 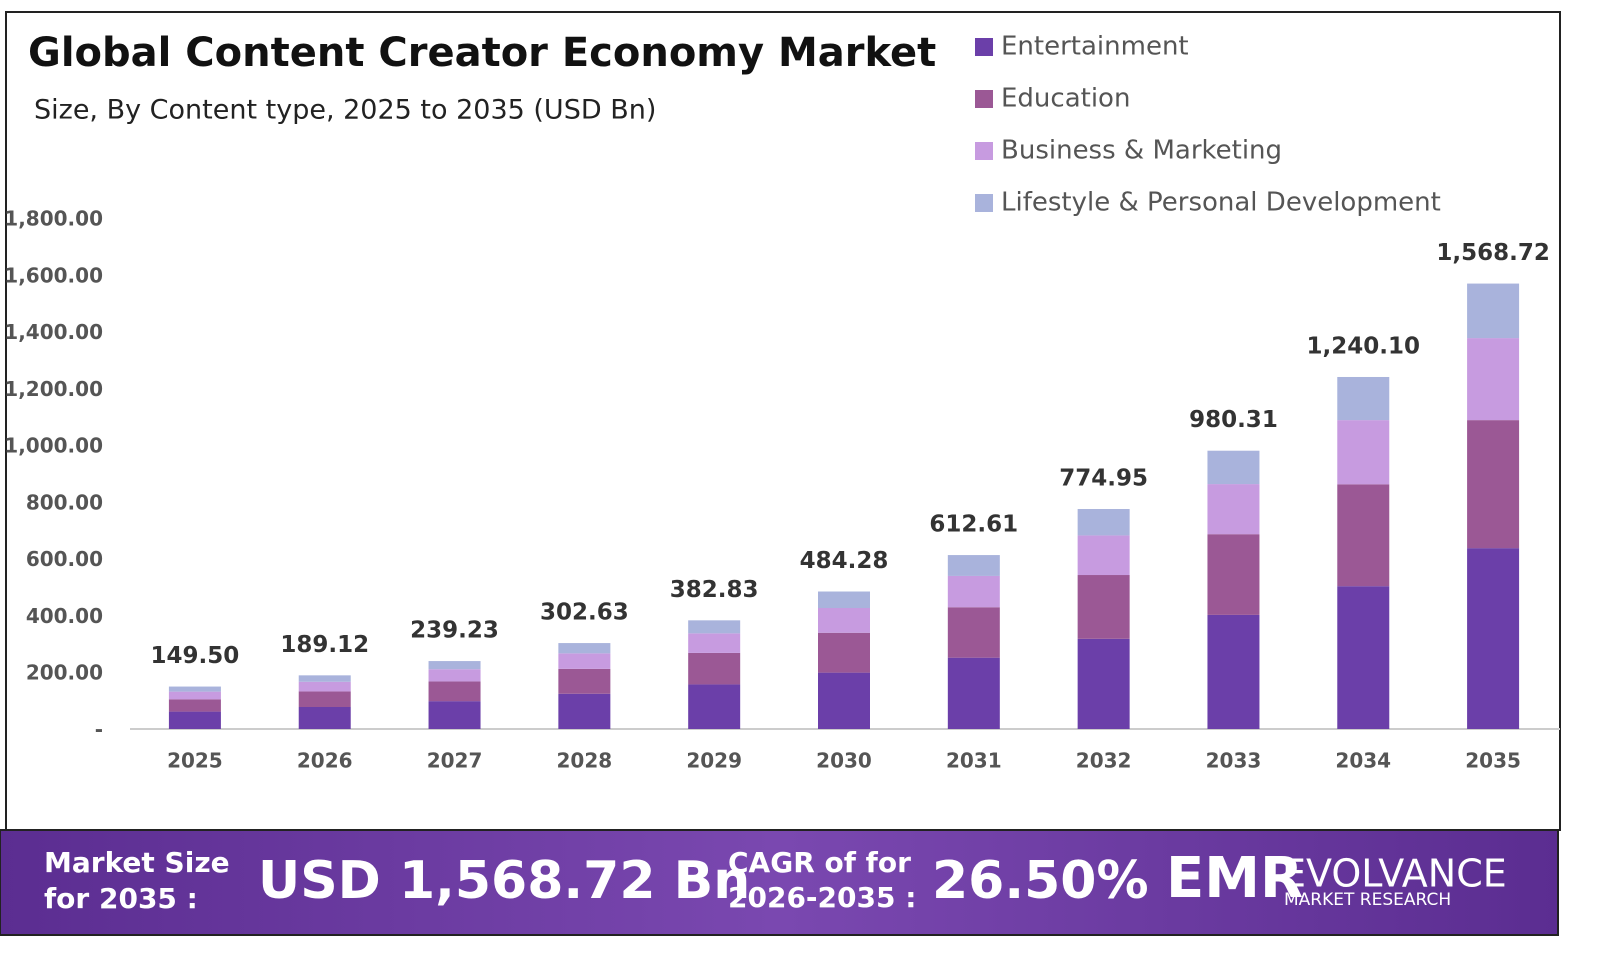 I want to click on total-label: 382.83, so click(x=714, y=590).